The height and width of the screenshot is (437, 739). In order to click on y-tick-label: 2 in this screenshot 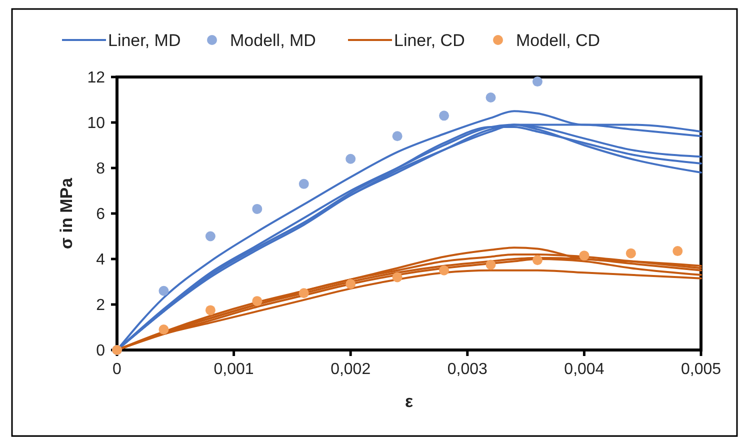, I will do `click(101, 305)`.